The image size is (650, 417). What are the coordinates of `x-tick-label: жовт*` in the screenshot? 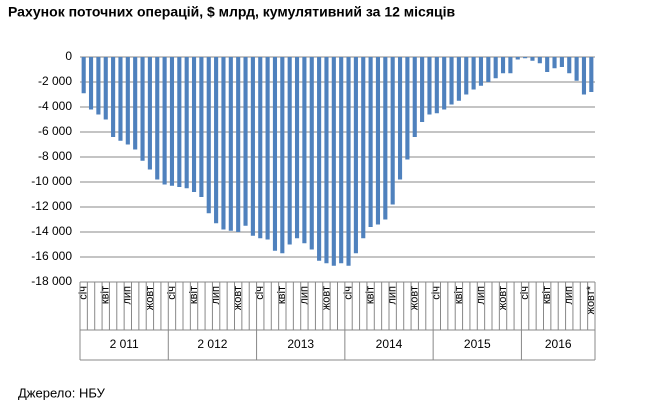 It's located at (591, 299).